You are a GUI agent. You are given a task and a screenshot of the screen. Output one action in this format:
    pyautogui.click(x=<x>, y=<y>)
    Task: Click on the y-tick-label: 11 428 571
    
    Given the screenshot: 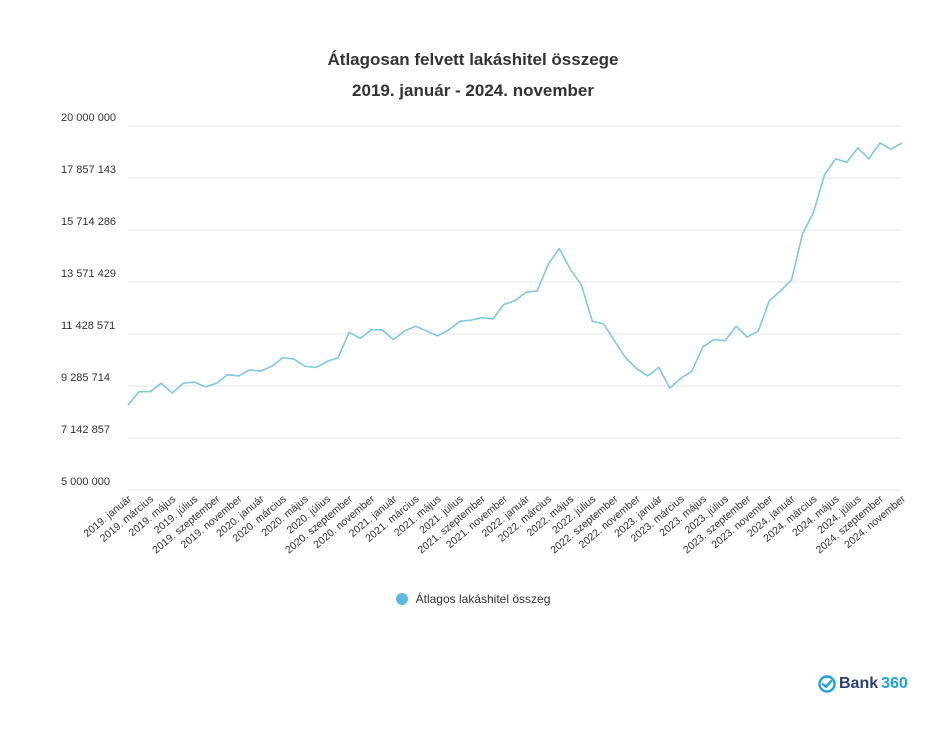 What is the action you would take?
    pyautogui.click(x=88, y=326)
    